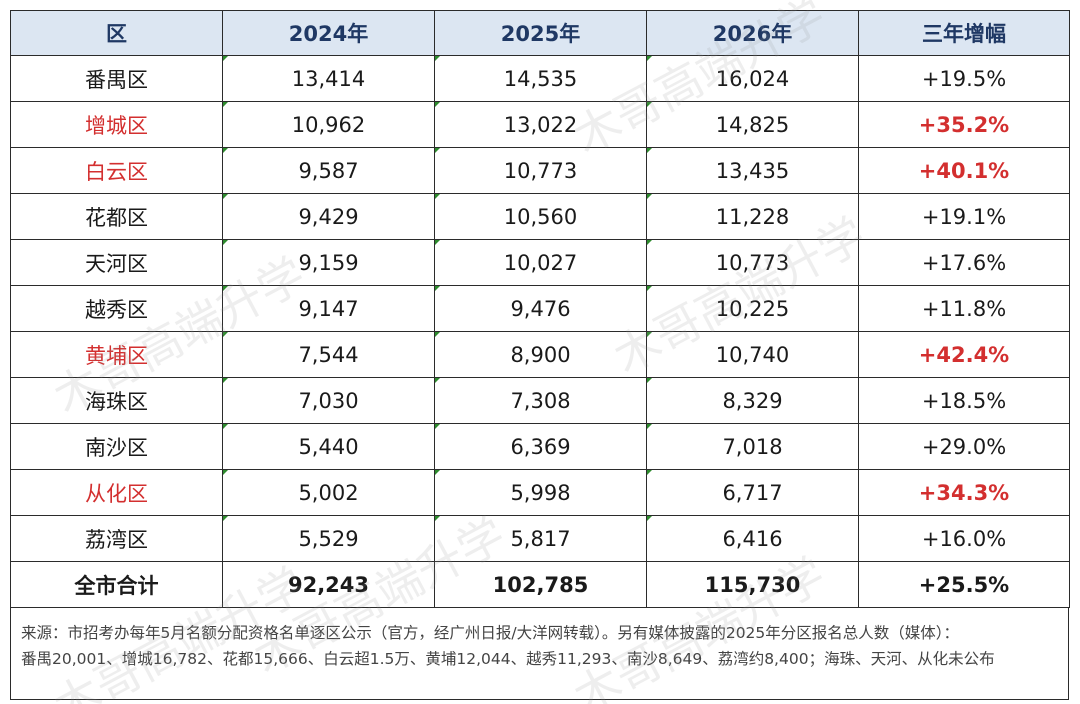 The width and height of the screenshot is (1080, 704). Describe the element at coordinates (964, 584) in the screenshot. I see `growth-cell: +25.5%` at that location.